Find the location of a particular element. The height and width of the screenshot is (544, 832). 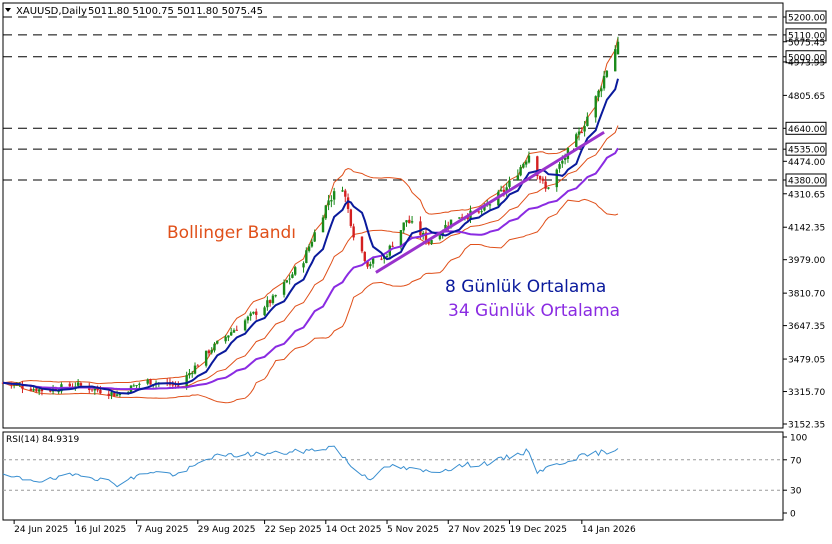

rsi-label: RSI(14) 84.9319 is located at coordinates (42, 440).